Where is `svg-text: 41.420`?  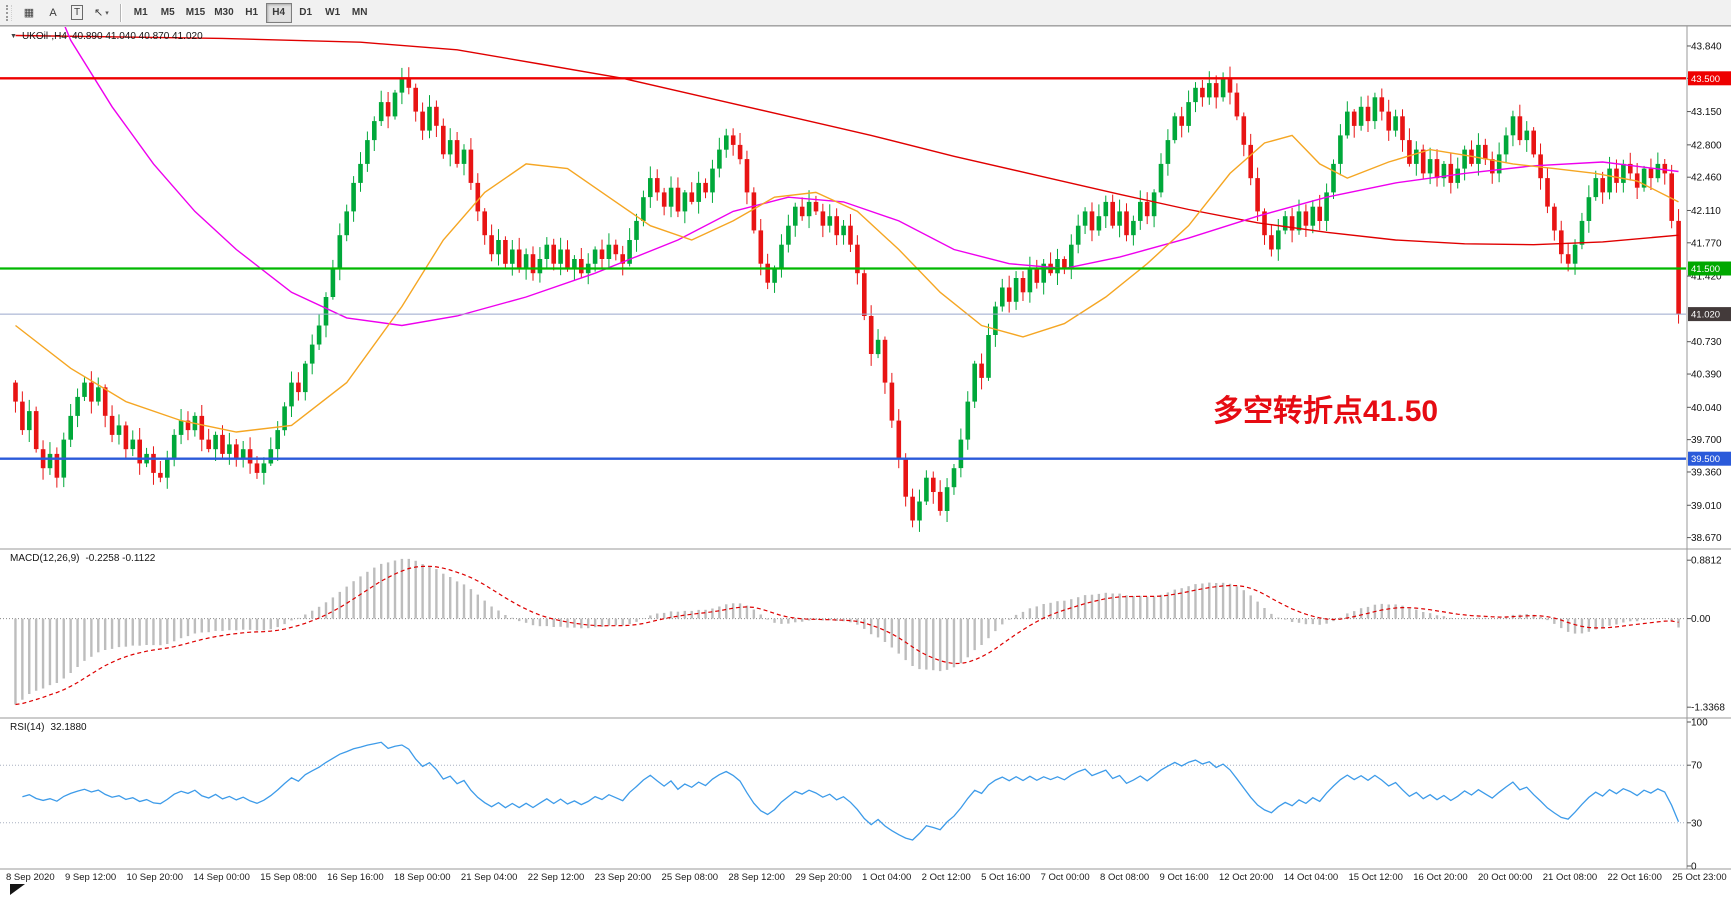
svg-text: 41.420 is located at coordinates (1706, 277).